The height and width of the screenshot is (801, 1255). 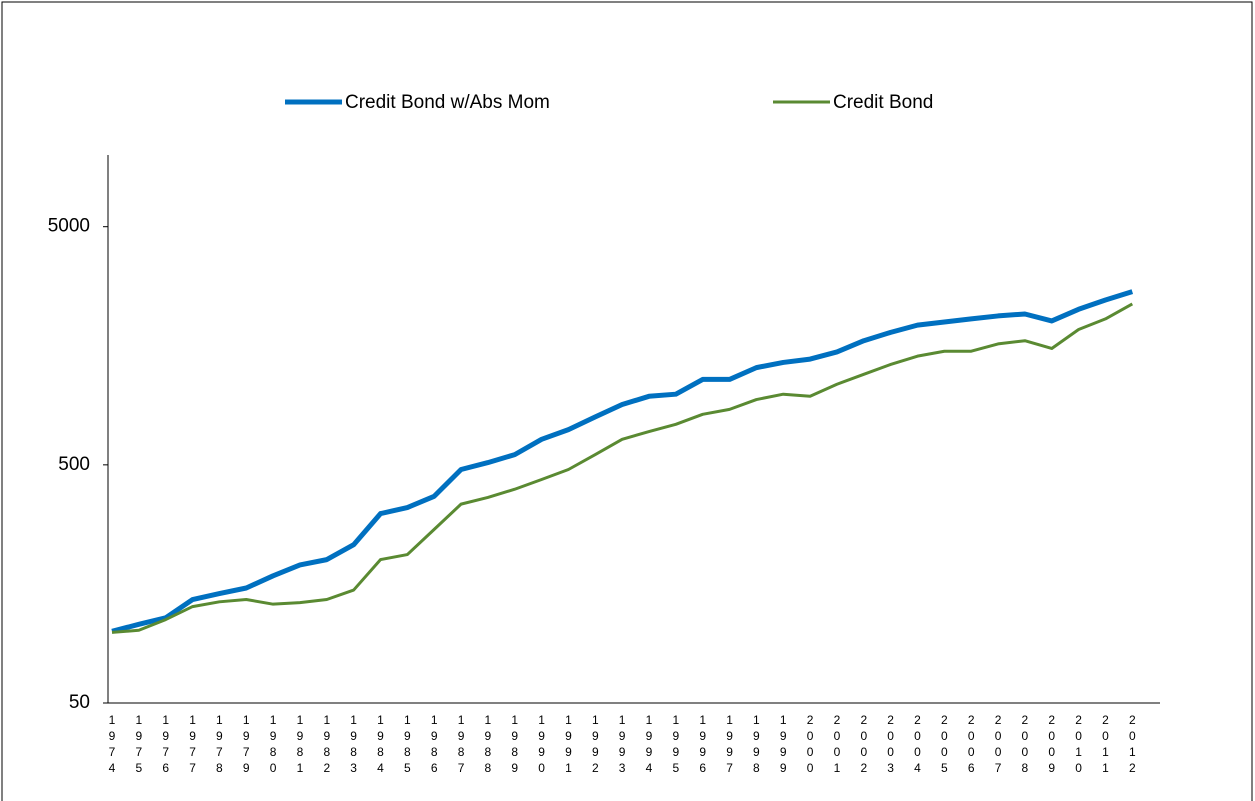 What do you see at coordinates (407, 745) in the screenshot?
I see `x-tick-label: 1985` at bounding box center [407, 745].